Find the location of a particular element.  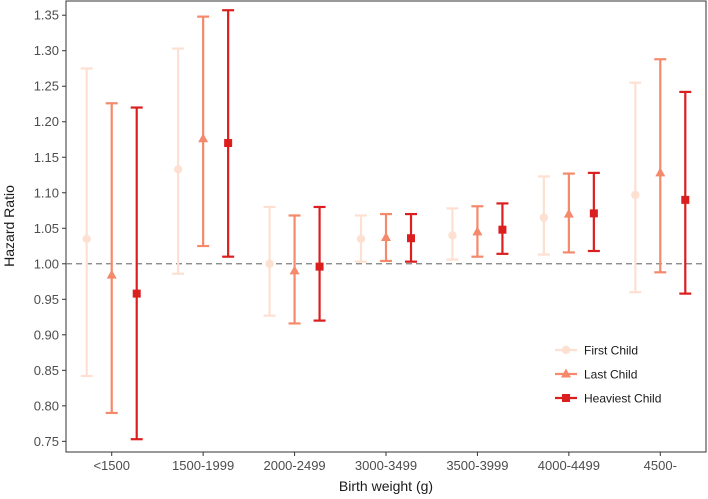

legend-item: Last Child is located at coordinates (596, 375).